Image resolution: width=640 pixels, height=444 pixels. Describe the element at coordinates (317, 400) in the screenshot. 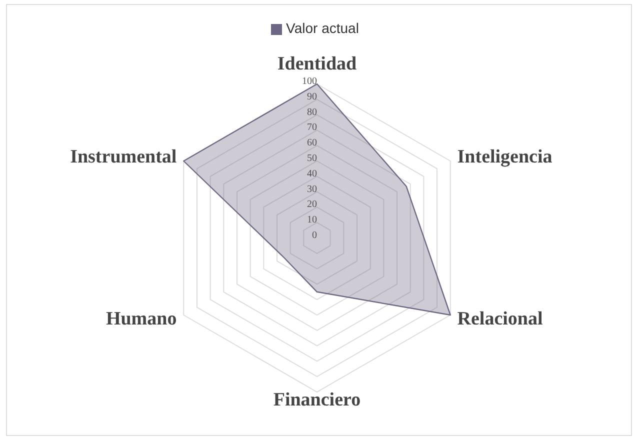

I see `spoke-label: Financiero` at that location.